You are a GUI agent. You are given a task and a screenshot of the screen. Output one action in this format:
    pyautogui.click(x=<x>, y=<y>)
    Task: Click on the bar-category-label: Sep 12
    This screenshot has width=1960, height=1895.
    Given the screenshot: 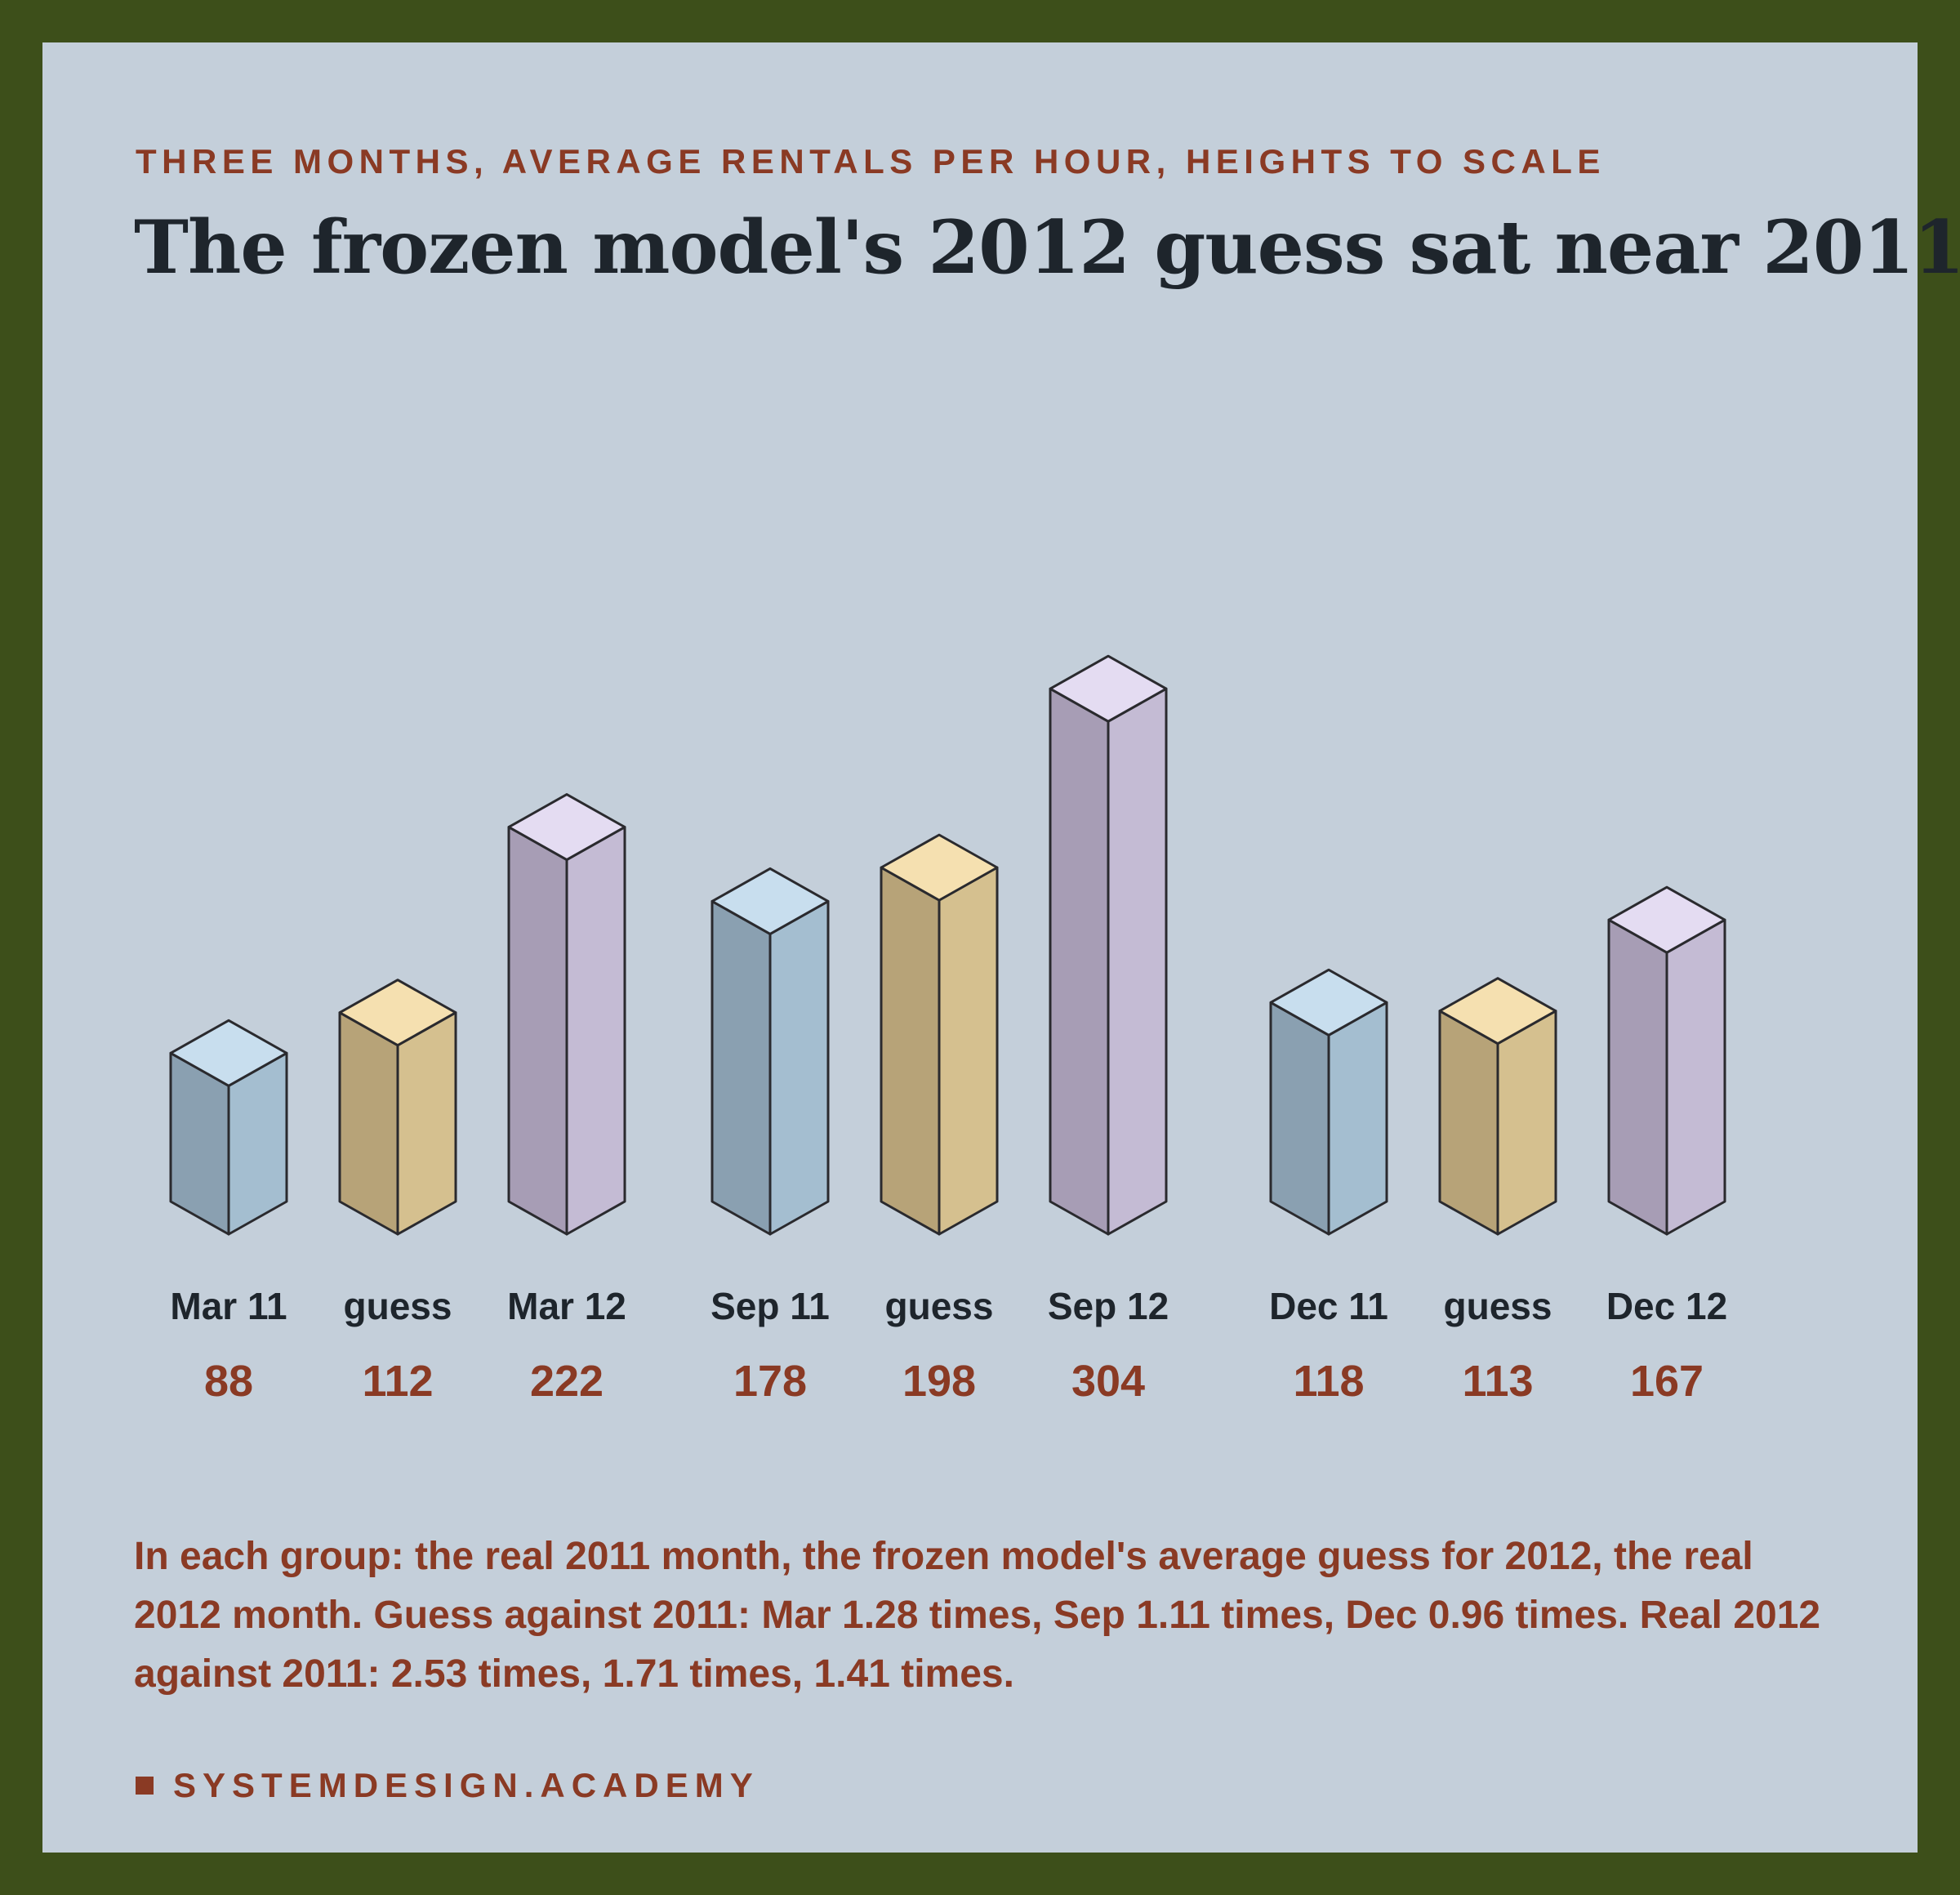 What is the action you would take?
    pyautogui.click(x=1108, y=1306)
    